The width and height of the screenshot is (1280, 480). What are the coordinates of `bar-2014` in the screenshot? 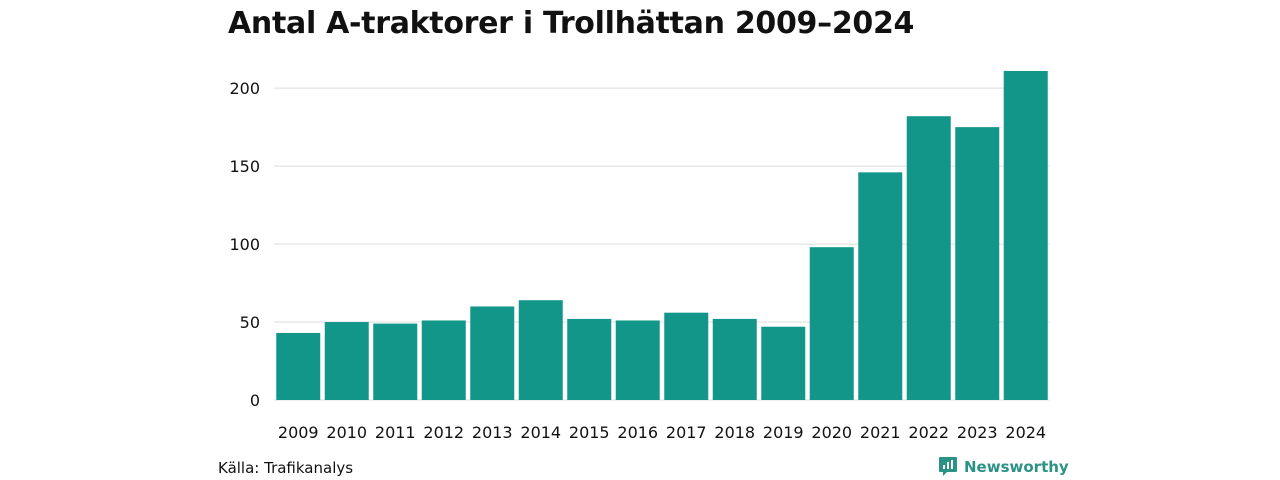 It's located at (540, 350).